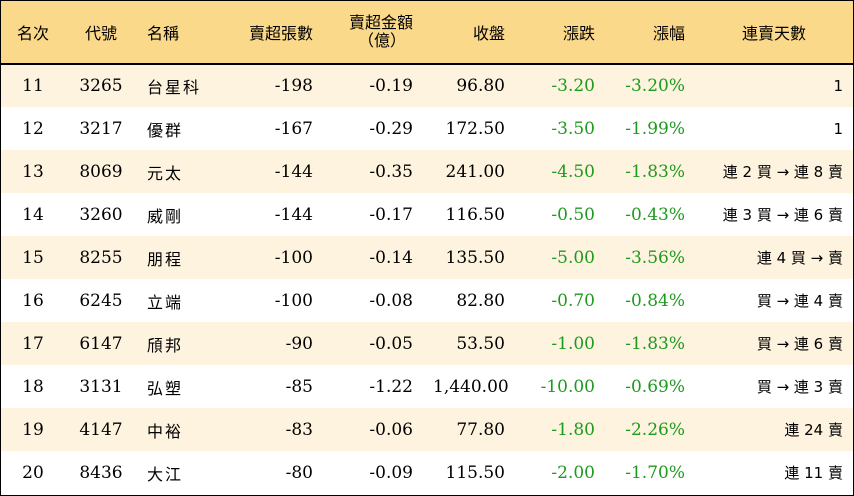 This screenshot has height=496, width=854. Describe the element at coordinates (813, 430) in the screenshot. I see `streak-cell: 連 24 賣` at that location.